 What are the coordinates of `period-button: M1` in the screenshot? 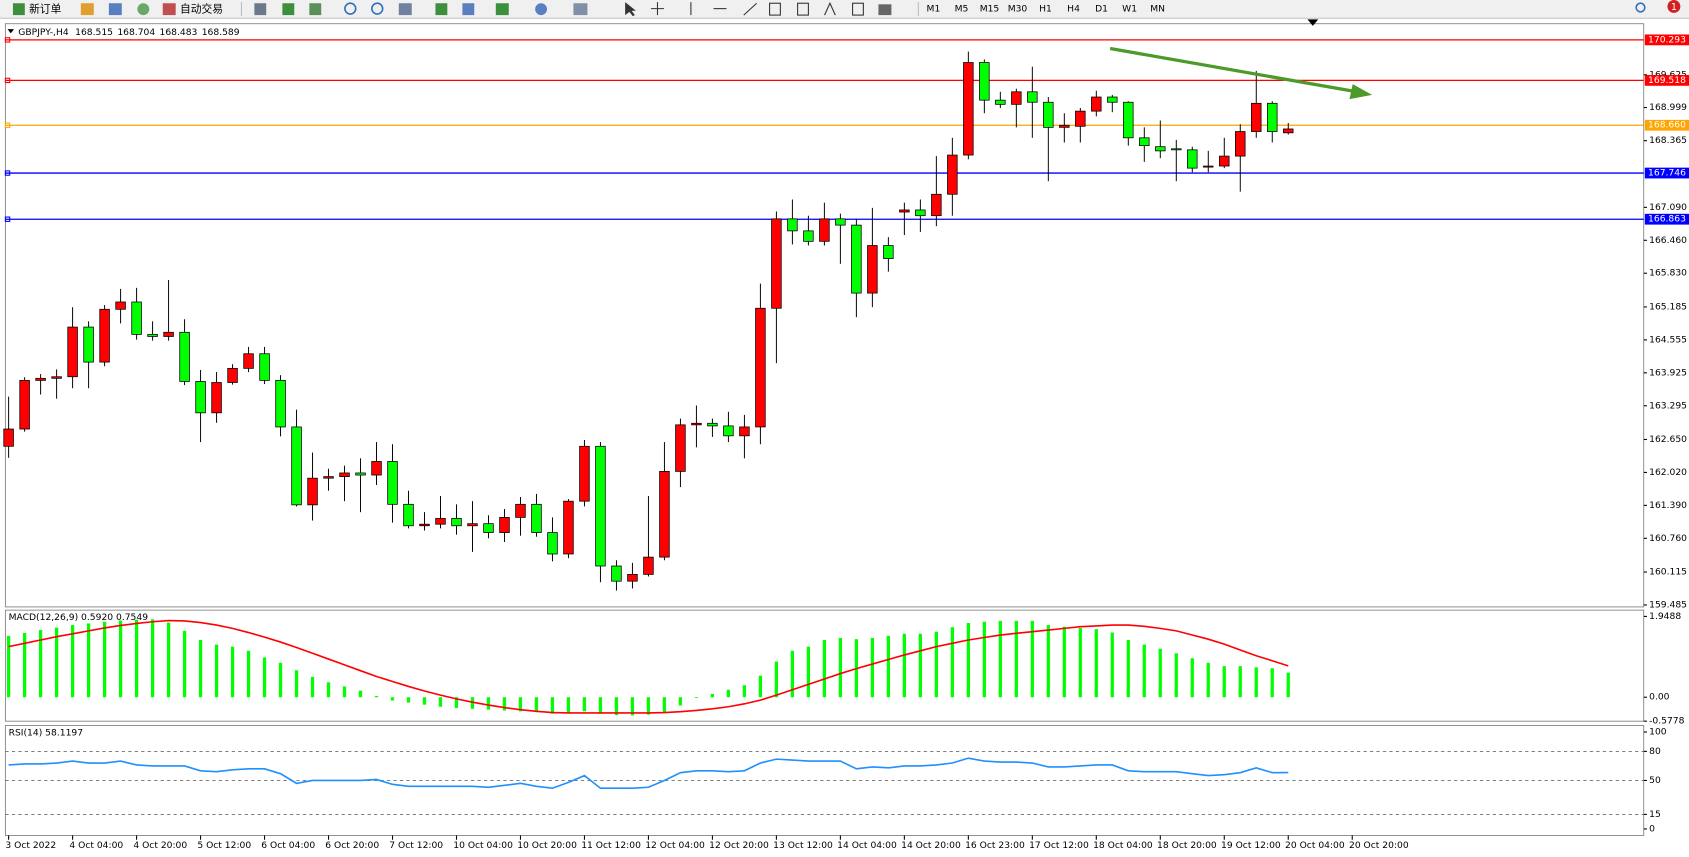 It's located at (934, 9).